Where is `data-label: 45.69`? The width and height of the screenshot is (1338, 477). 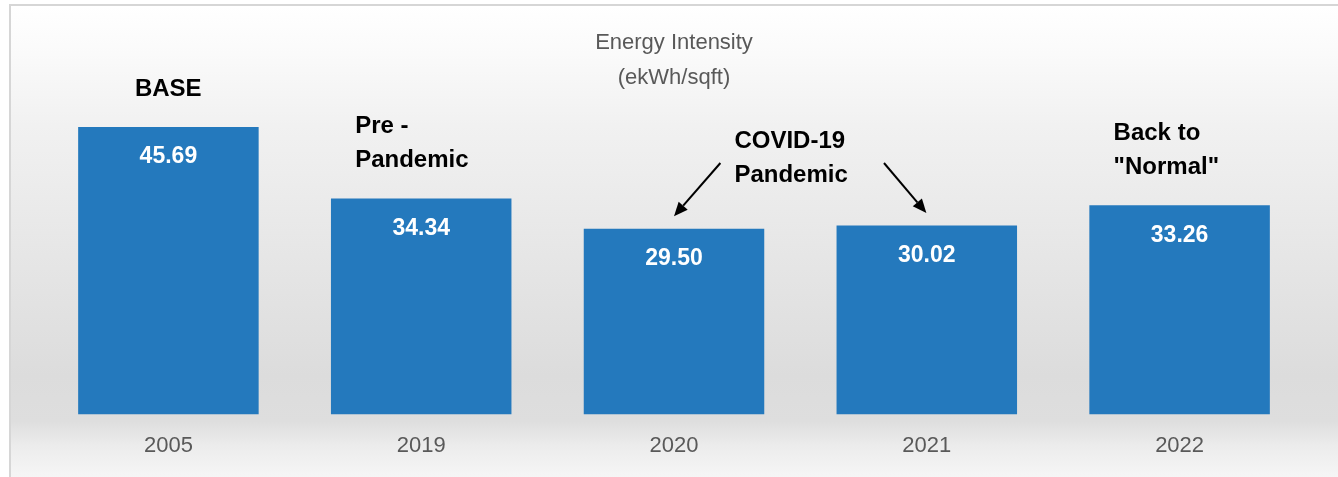 data-label: 45.69 is located at coordinates (168, 155).